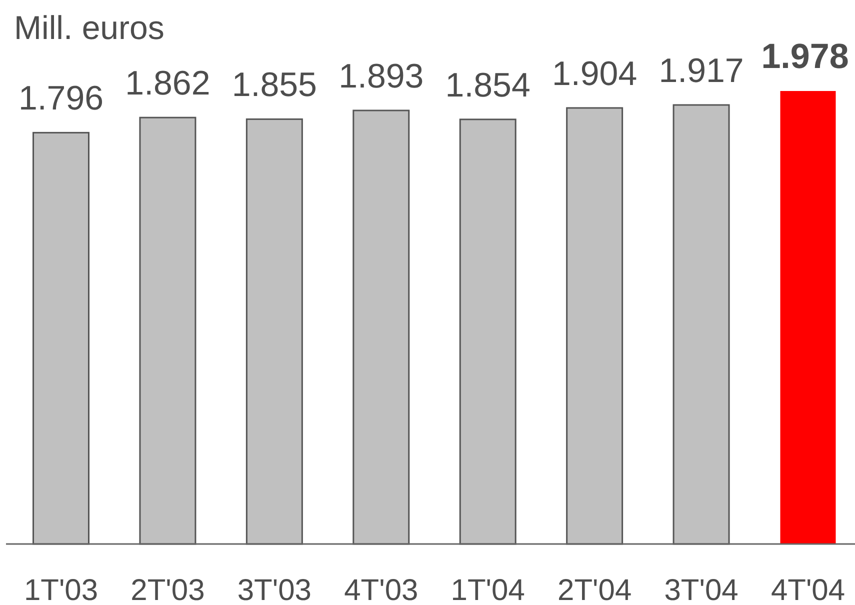 The height and width of the screenshot is (605, 855). Describe the element at coordinates (805, 56) in the screenshot. I see `data-label: 1.978` at that location.